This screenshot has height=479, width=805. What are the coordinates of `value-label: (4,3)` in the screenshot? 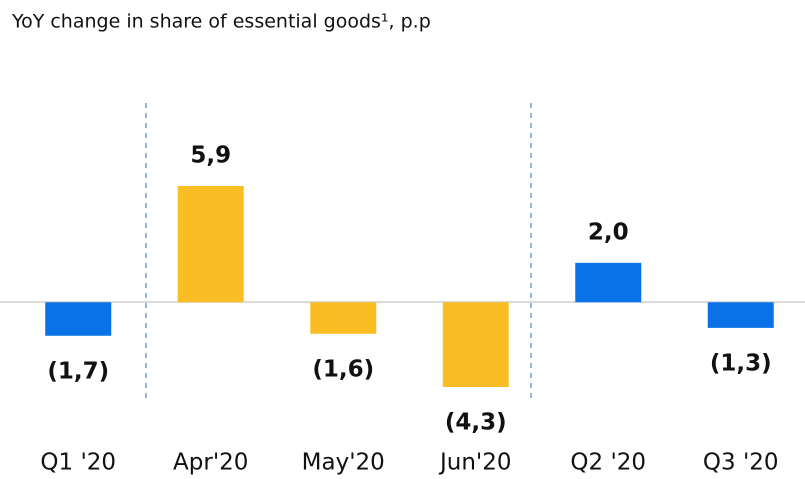 It's located at (476, 423).